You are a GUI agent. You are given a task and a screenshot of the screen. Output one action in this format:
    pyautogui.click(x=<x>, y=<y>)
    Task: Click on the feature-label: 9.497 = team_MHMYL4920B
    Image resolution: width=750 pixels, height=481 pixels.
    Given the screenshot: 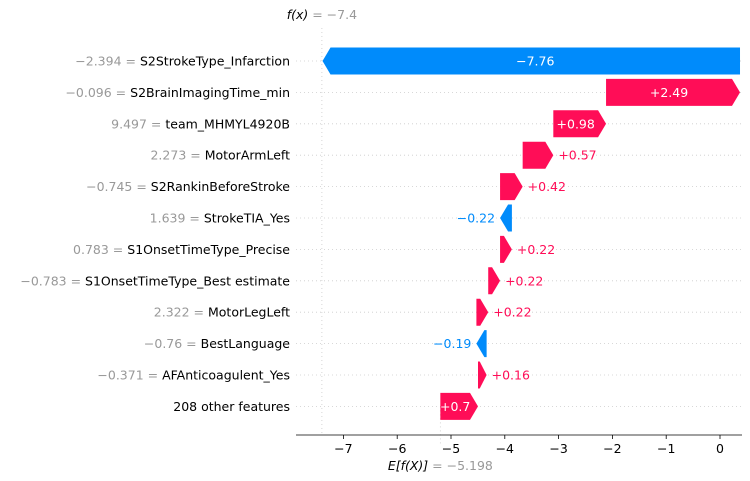 What is the action you would take?
    pyautogui.click(x=200, y=123)
    